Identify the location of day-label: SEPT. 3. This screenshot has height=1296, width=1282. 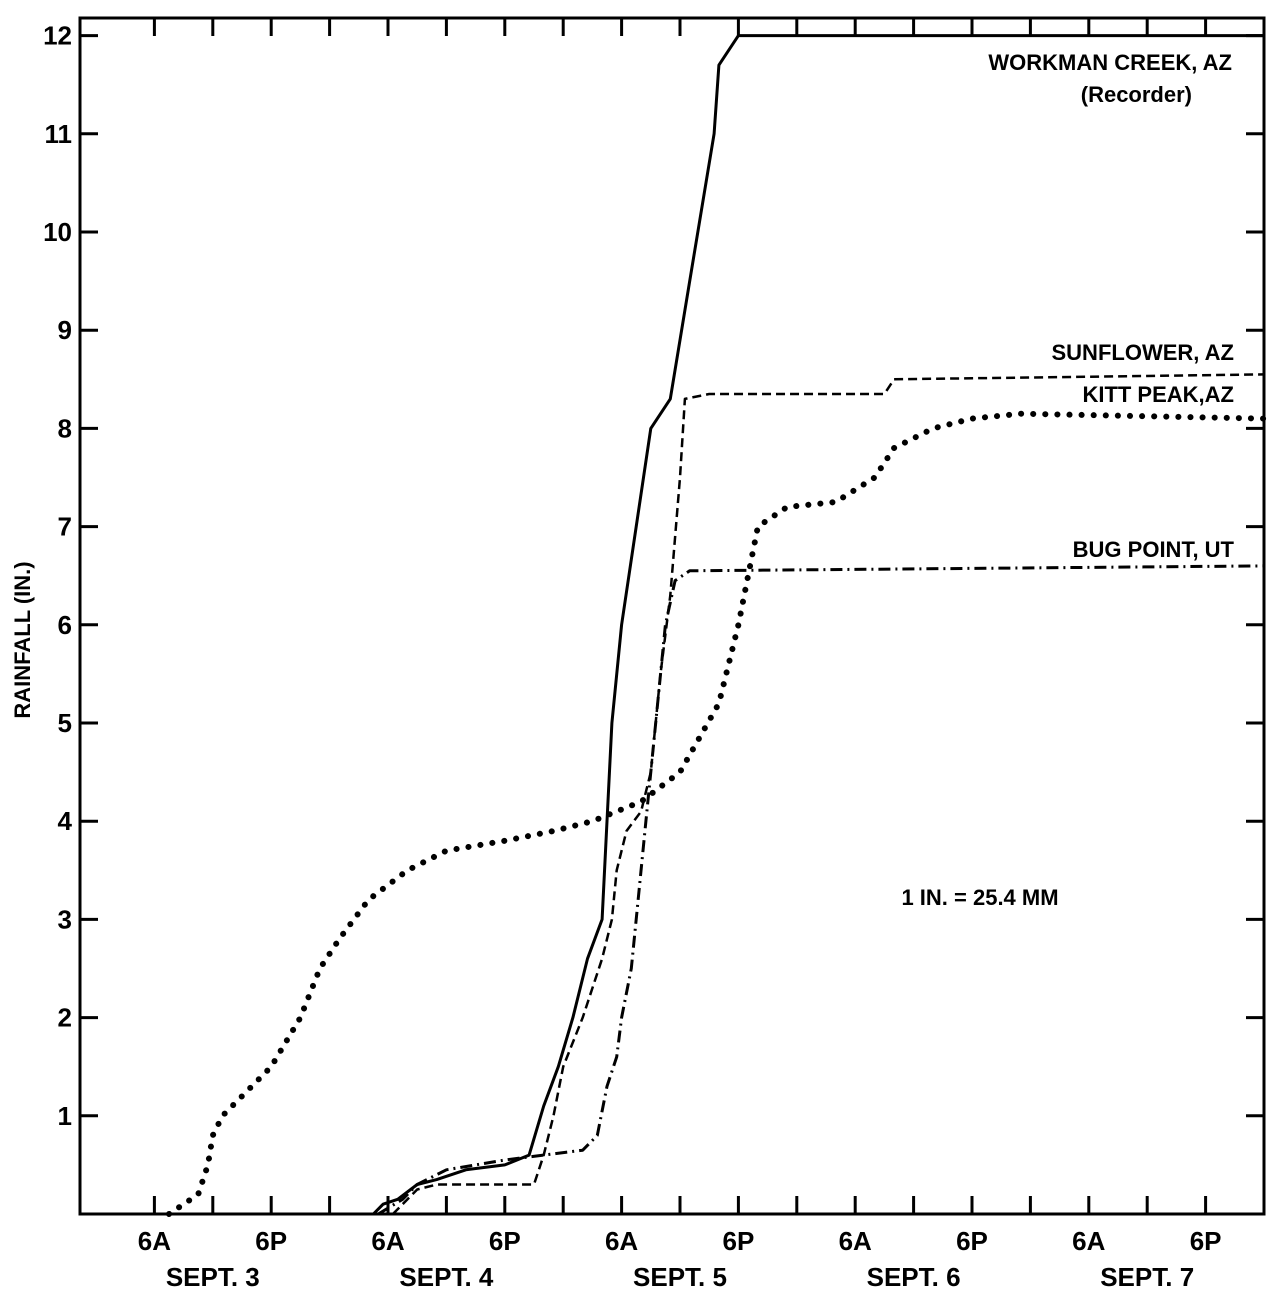
(213, 1277).